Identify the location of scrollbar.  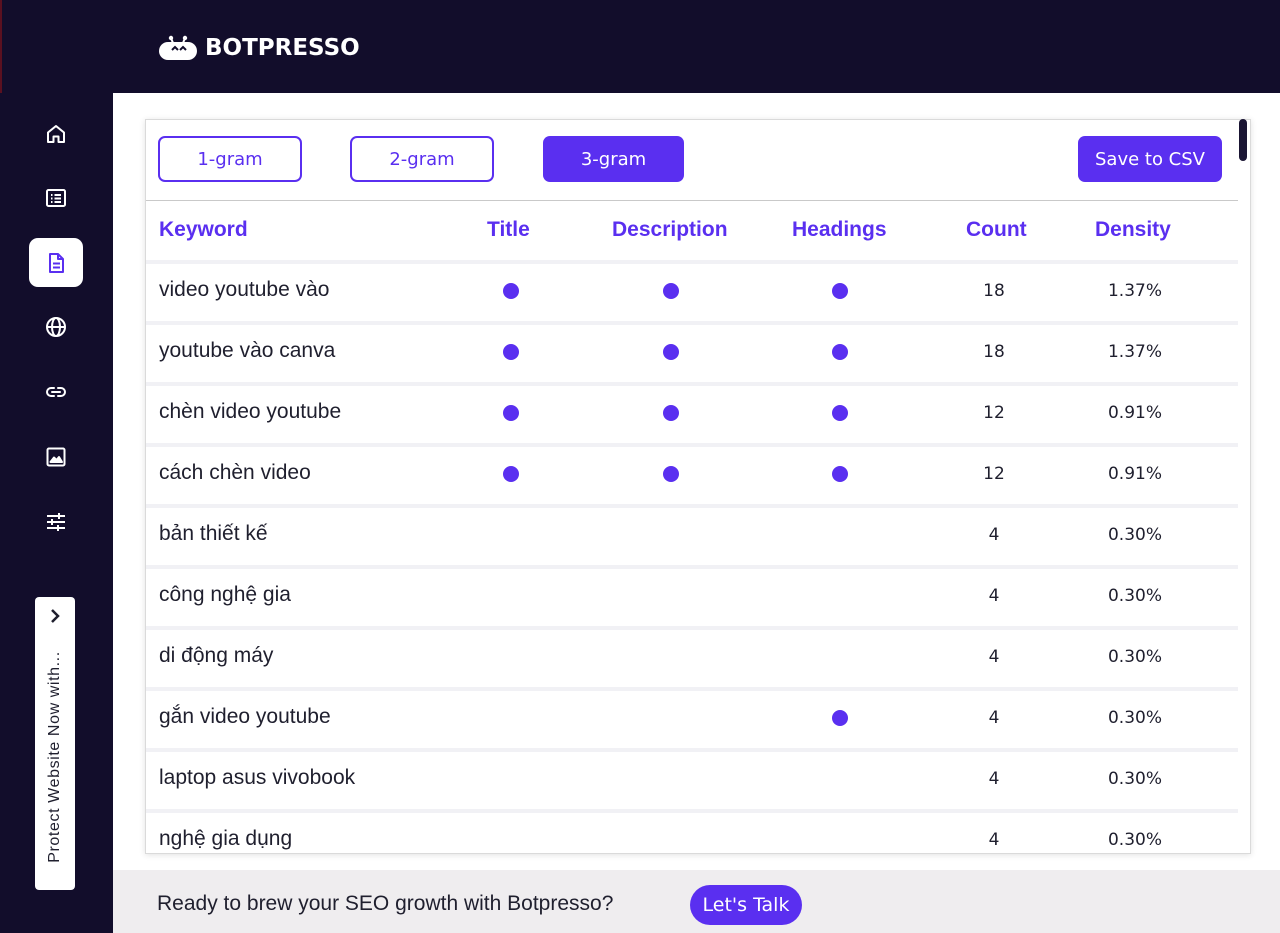
(1242, 486).